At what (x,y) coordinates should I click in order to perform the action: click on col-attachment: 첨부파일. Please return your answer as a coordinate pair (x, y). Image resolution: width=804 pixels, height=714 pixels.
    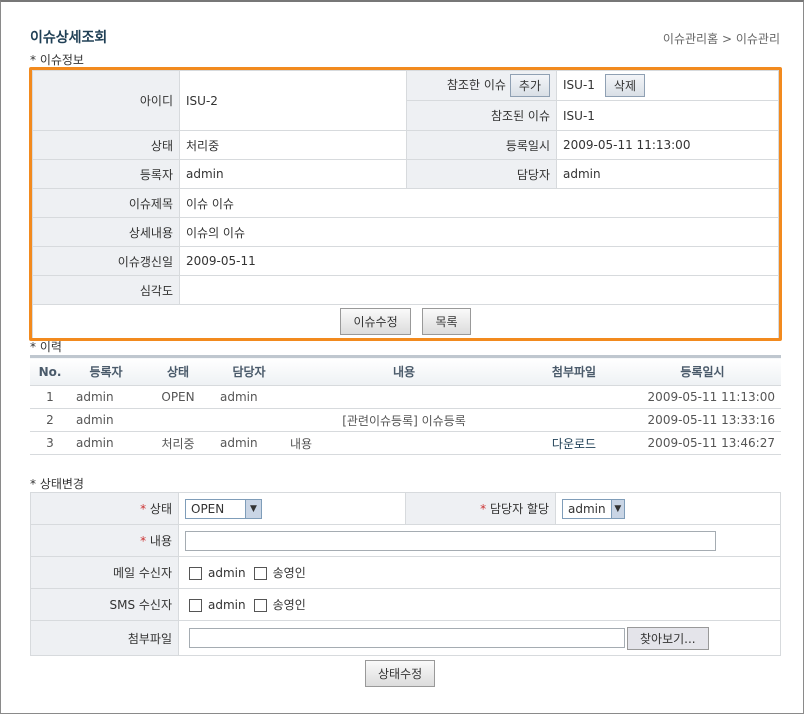
    Looking at the image, I should click on (574, 371).